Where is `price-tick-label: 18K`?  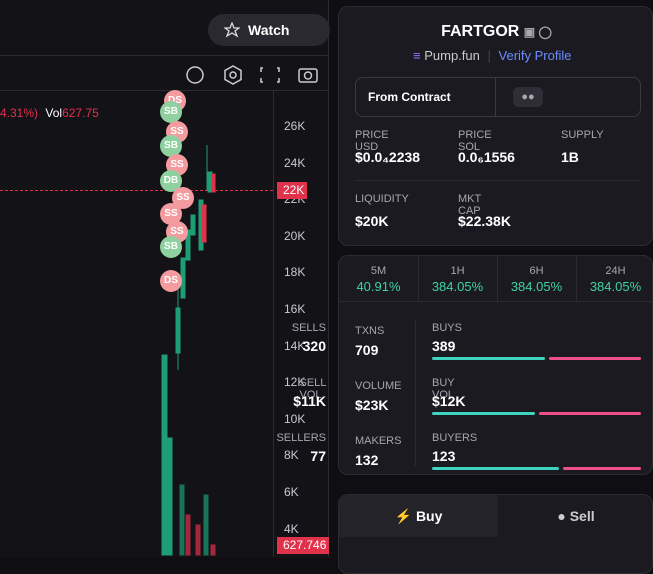
price-tick-label: 18K is located at coordinates (295, 272).